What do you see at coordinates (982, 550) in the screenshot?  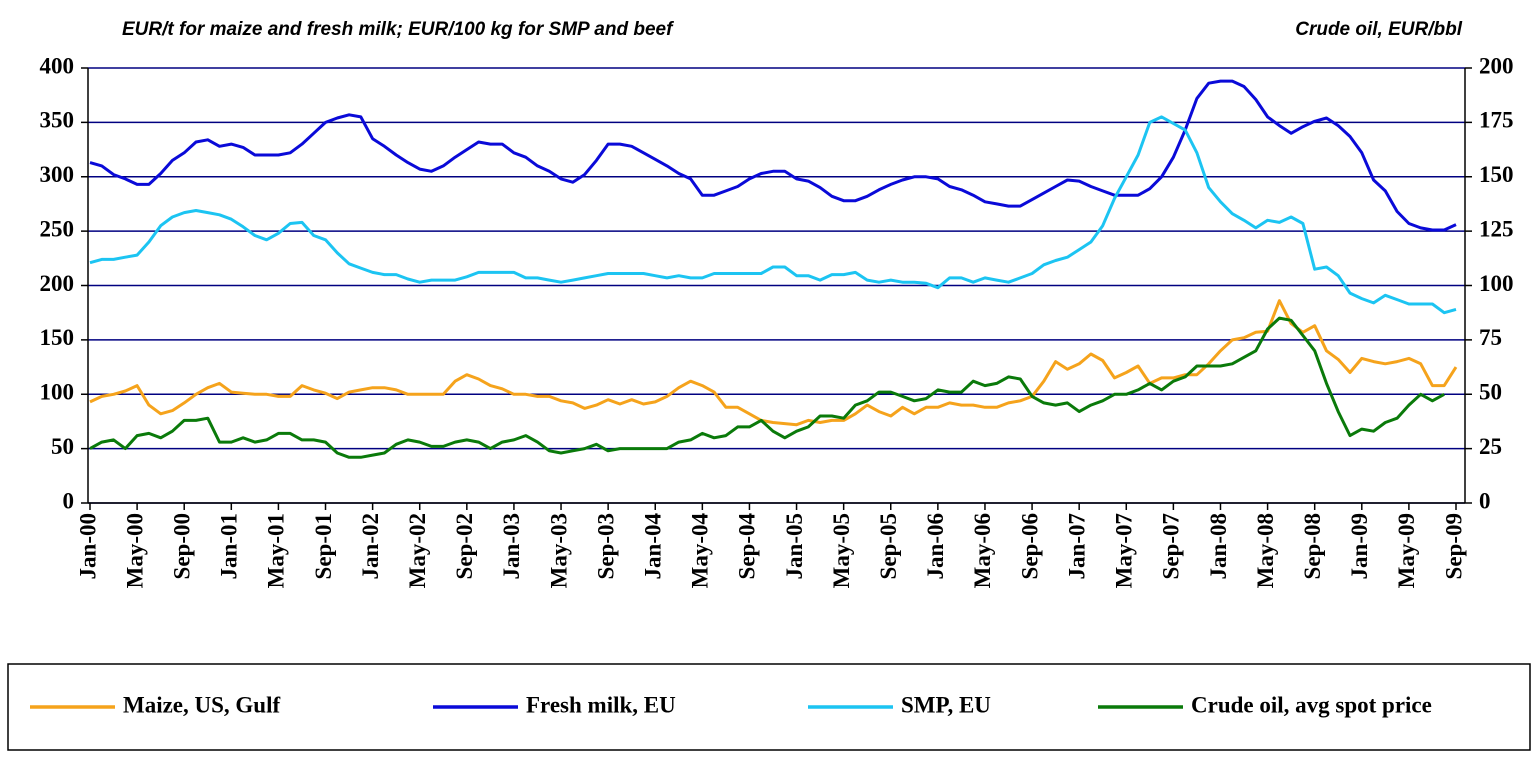 I see `x-tick-label: May-06` at bounding box center [982, 550].